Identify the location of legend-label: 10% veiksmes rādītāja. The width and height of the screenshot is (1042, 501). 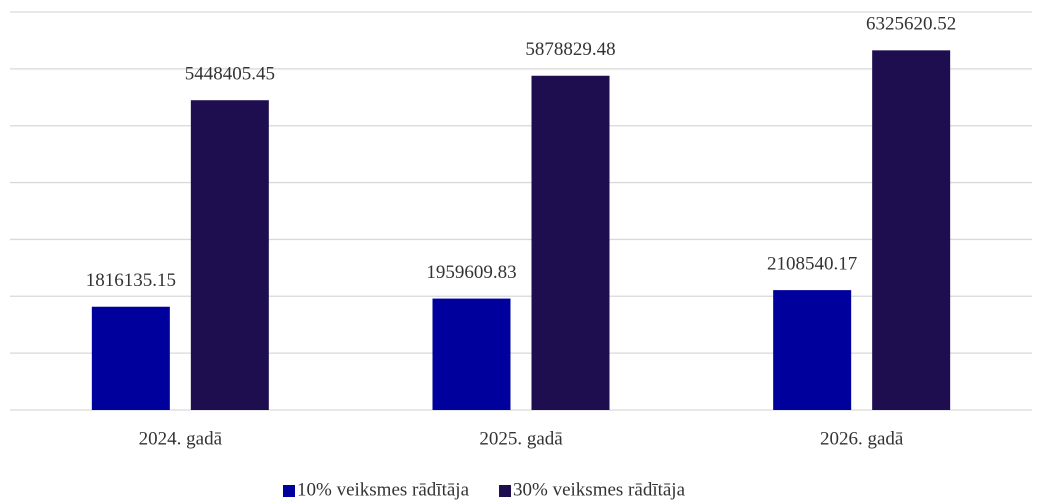
(383, 489).